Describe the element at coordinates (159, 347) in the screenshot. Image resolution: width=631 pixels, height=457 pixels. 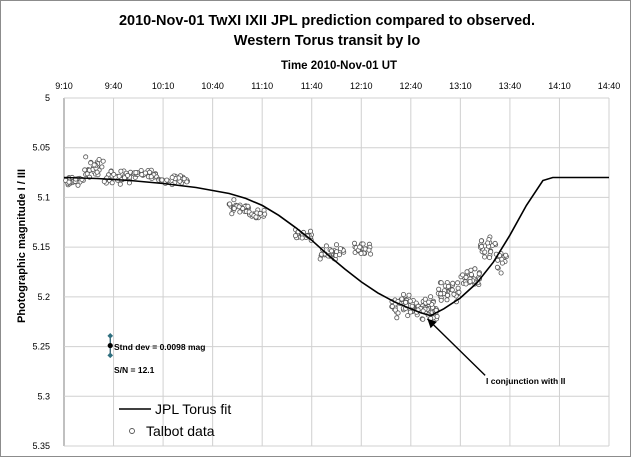
I see `std-dev-label: Stnd dev = 0.0098 mag` at that location.